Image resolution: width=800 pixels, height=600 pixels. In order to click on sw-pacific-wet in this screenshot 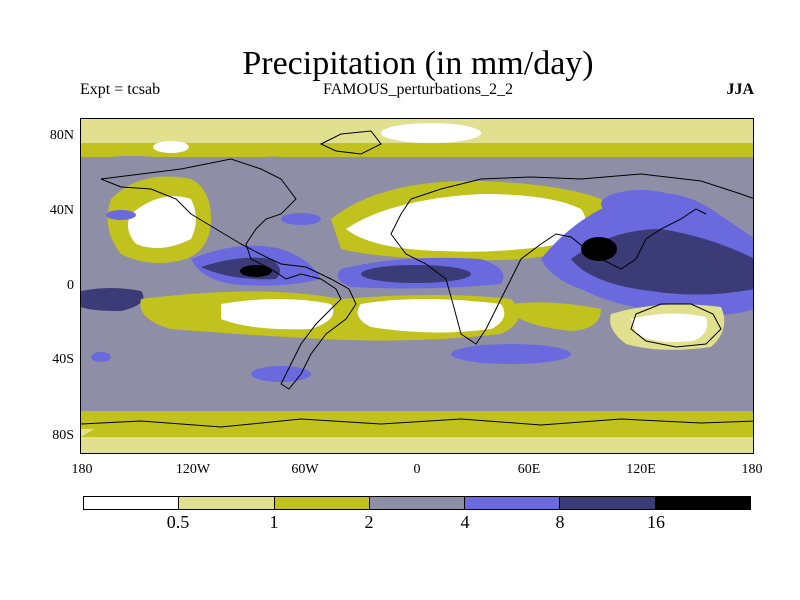, I will do `click(101, 357)`.